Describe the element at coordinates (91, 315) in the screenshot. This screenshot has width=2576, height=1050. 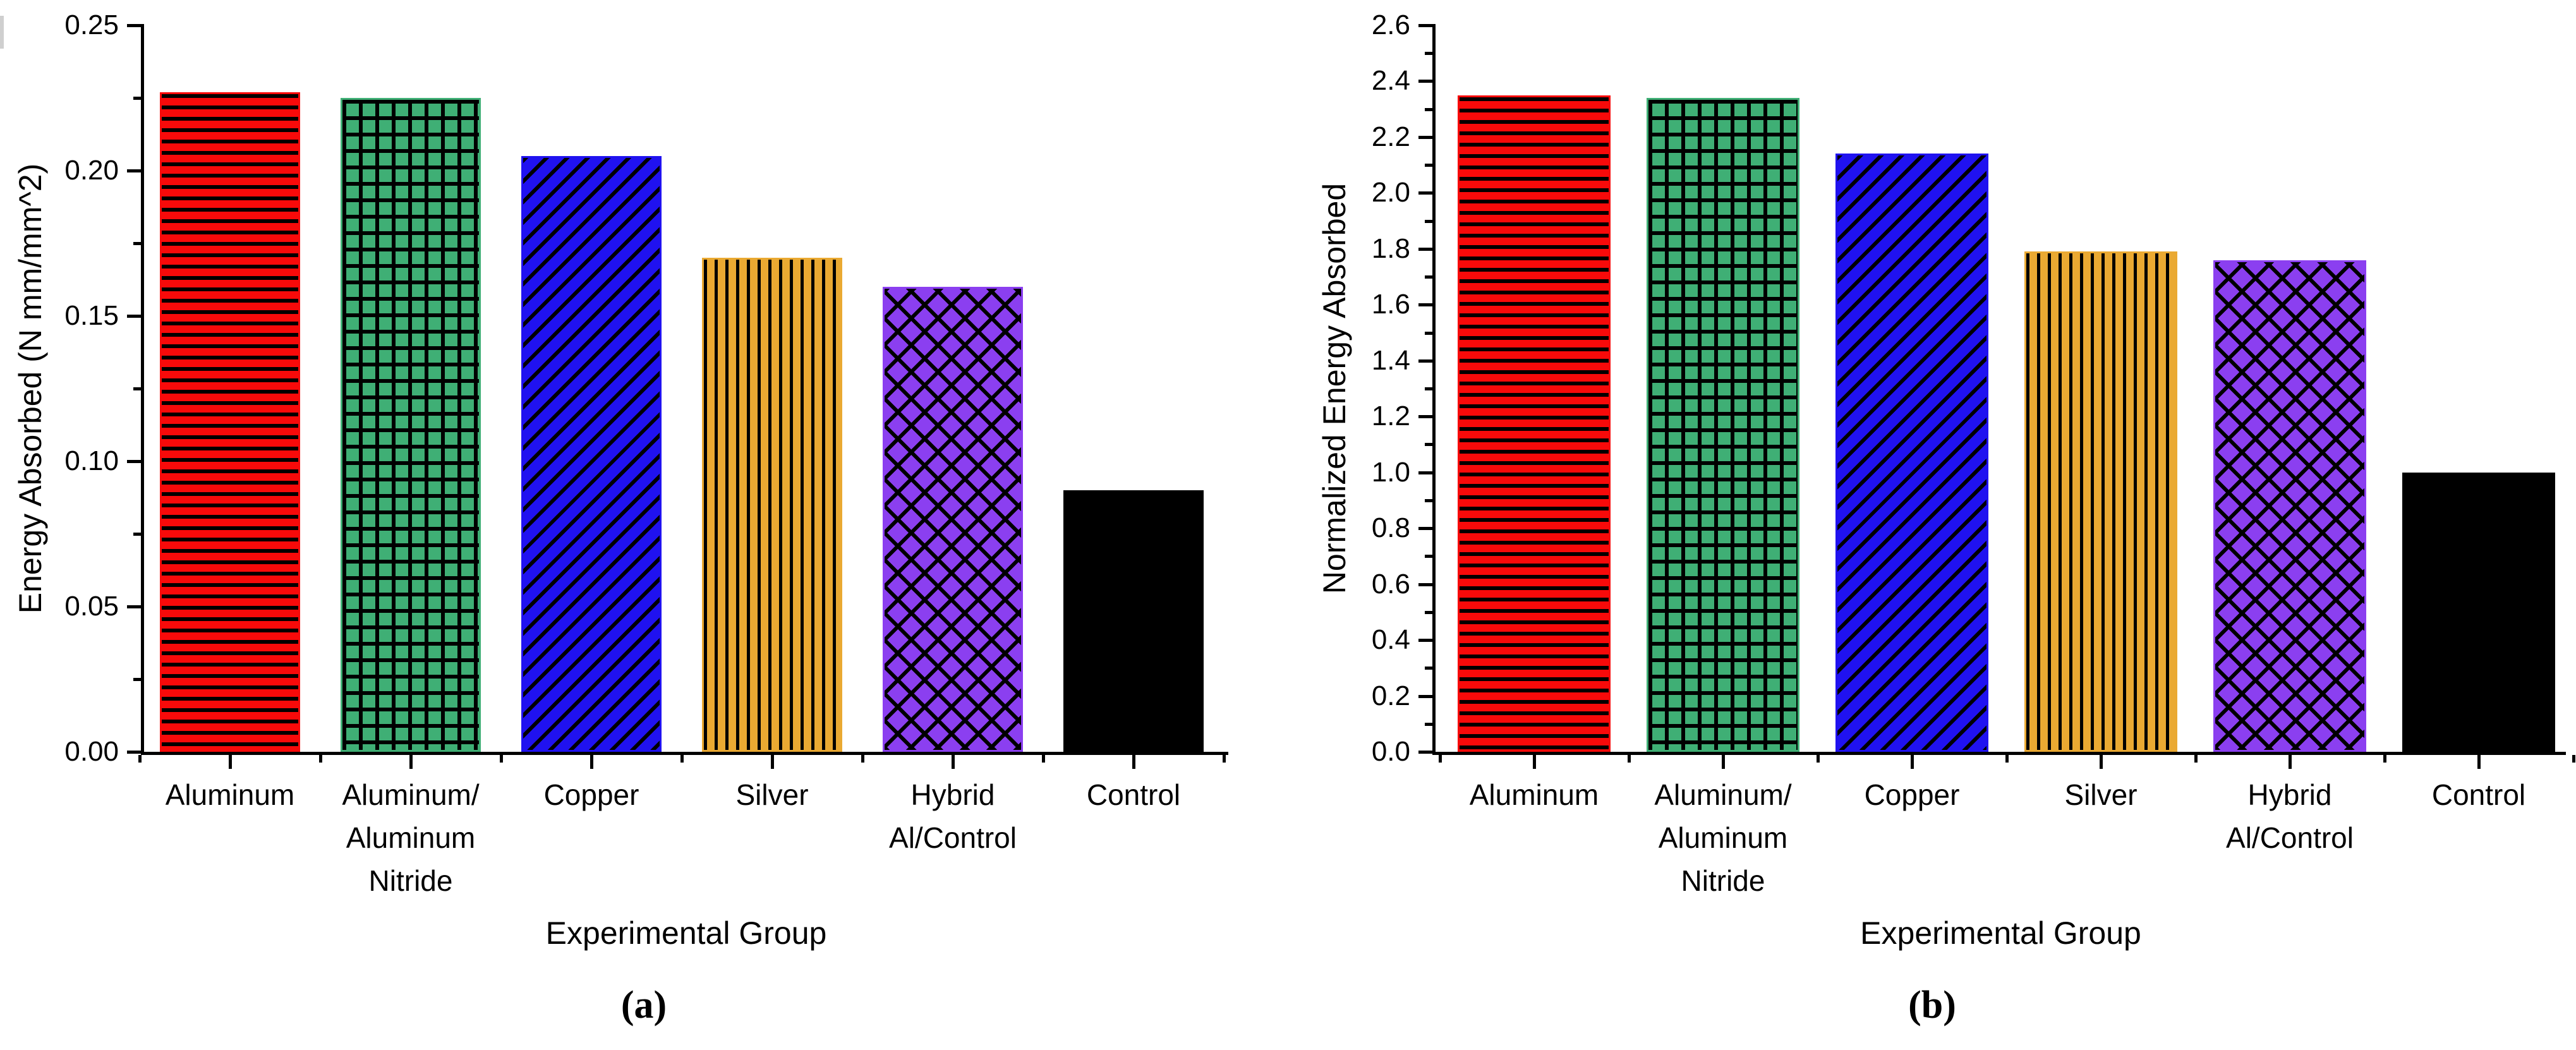
I see `y-tick-label: 0.15` at that location.